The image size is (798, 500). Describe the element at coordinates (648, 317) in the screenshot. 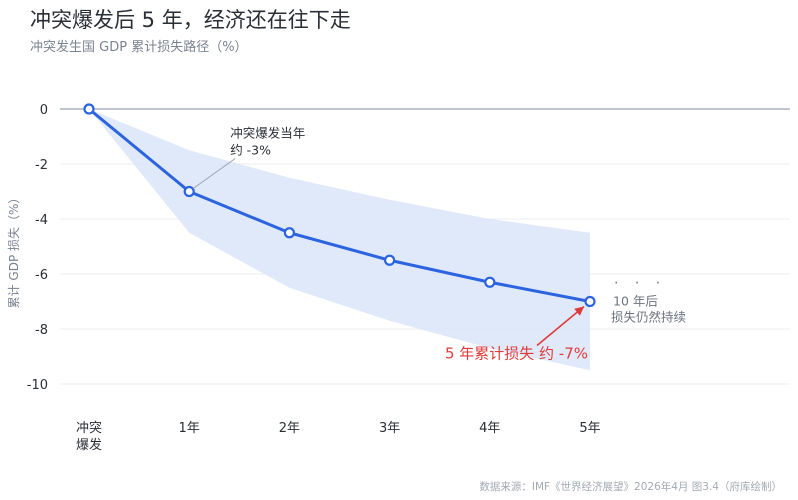

I see `continuation-note-line2: 损失仍然持续` at that location.